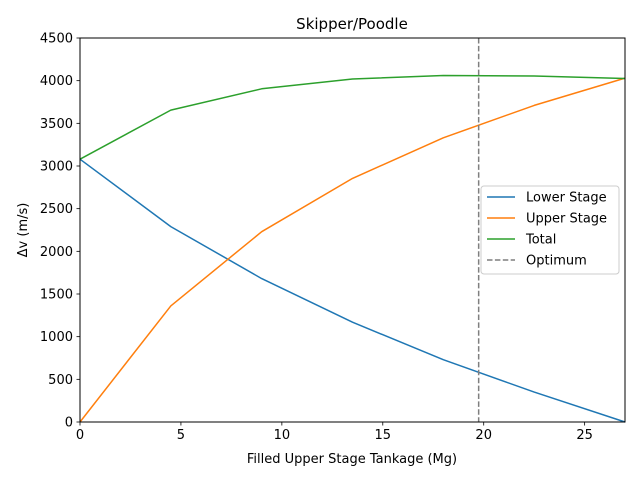 The image size is (640, 480). Describe the element at coordinates (540, 240) in the screenshot. I see `legend-label: Total` at that location.